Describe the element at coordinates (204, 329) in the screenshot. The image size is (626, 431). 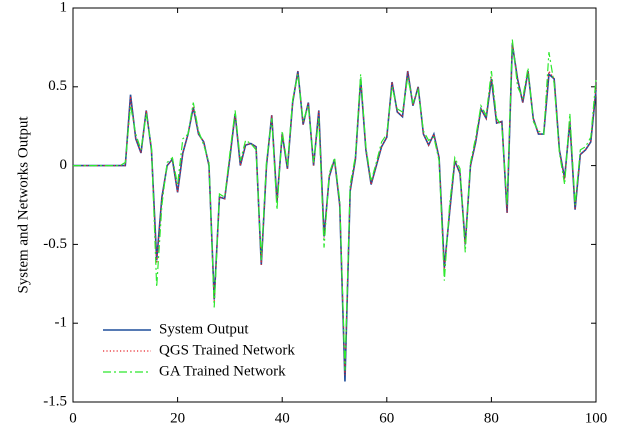
I see `legend-label: System Output` at that location.